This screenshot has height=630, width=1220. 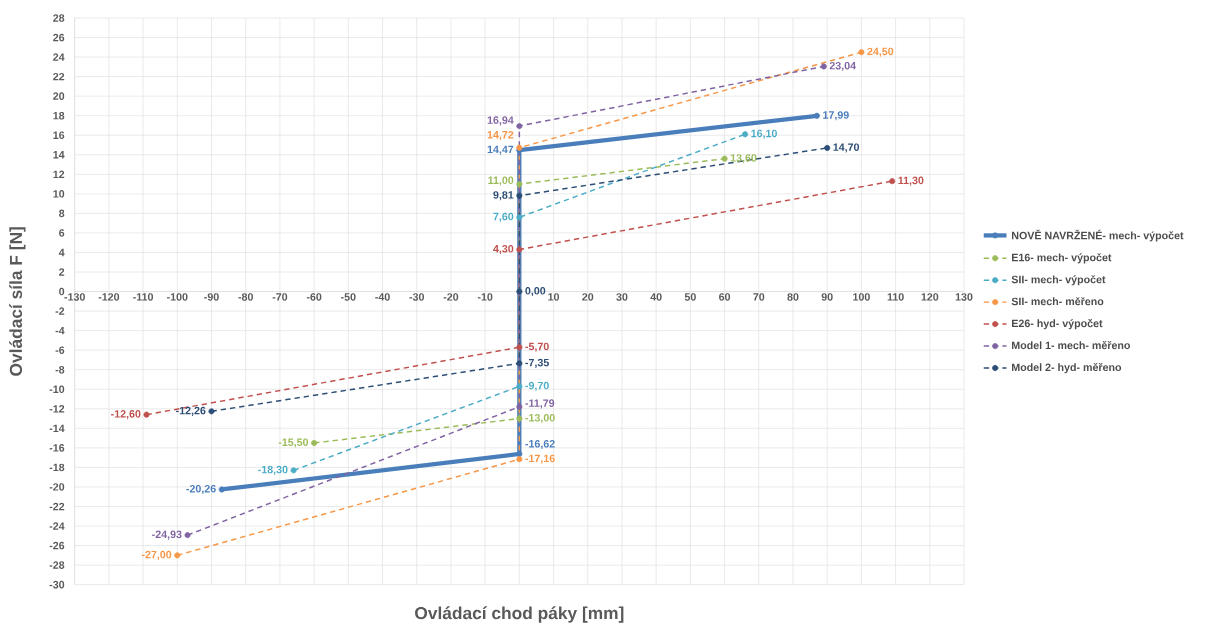 What do you see at coordinates (59, 96) in the screenshot?
I see `y-tick-label: 20` at bounding box center [59, 96].